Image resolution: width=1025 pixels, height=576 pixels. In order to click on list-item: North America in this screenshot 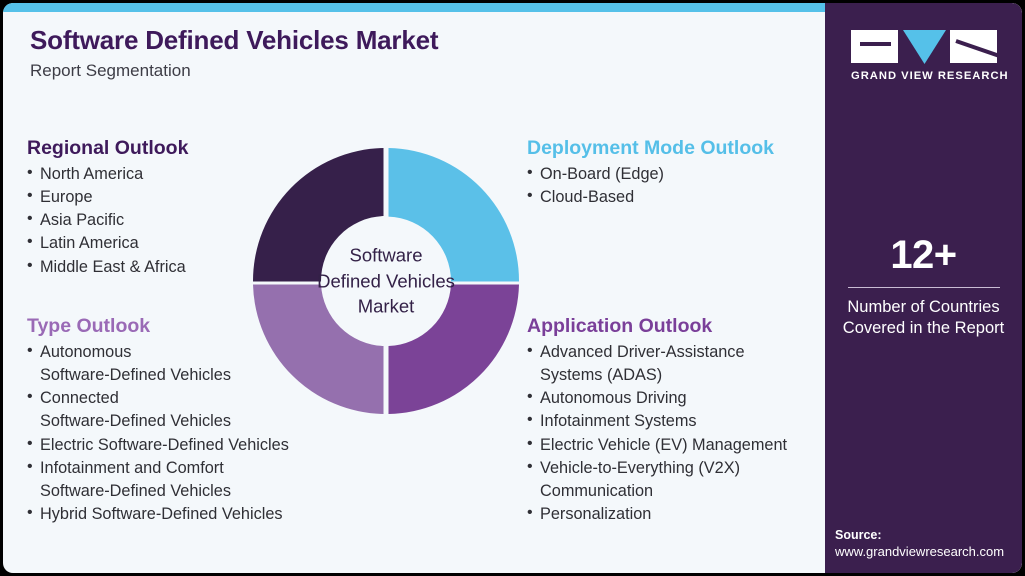, I will do `click(152, 174)`.